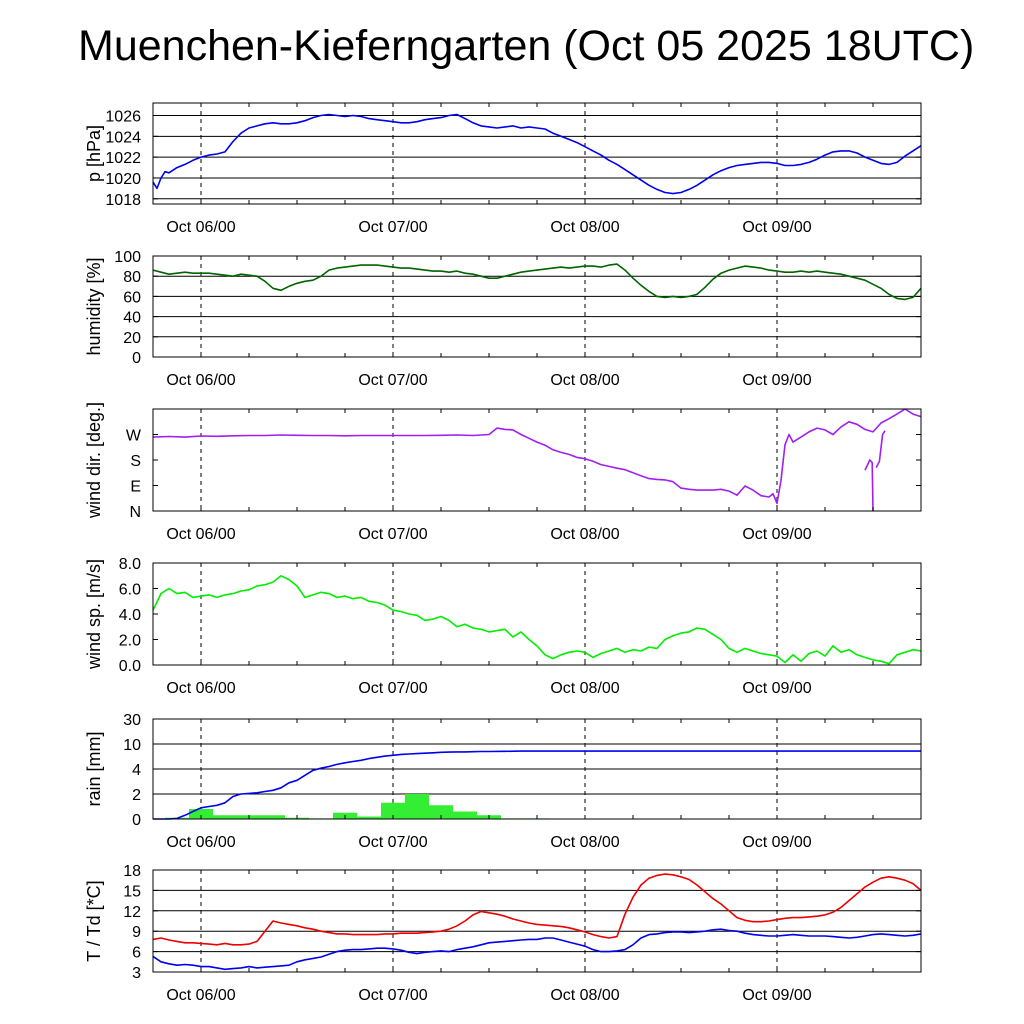  Describe the element at coordinates (94, 153) in the screenshot. I see `y-axis-label: p [hPa]` at that location.